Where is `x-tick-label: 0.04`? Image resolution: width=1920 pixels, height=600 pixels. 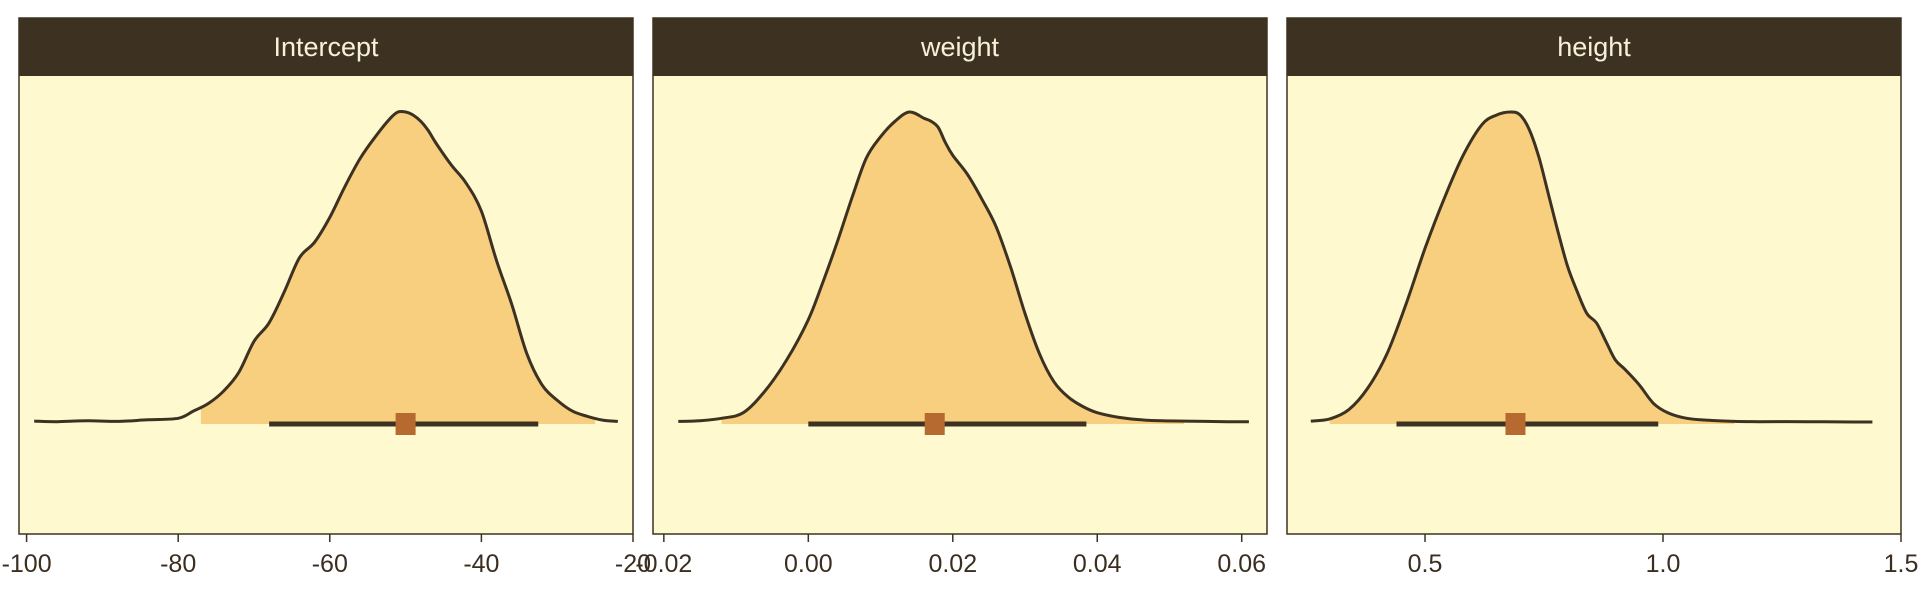
x-tick-label: 0.04 is located at coordinates (1097, 564).